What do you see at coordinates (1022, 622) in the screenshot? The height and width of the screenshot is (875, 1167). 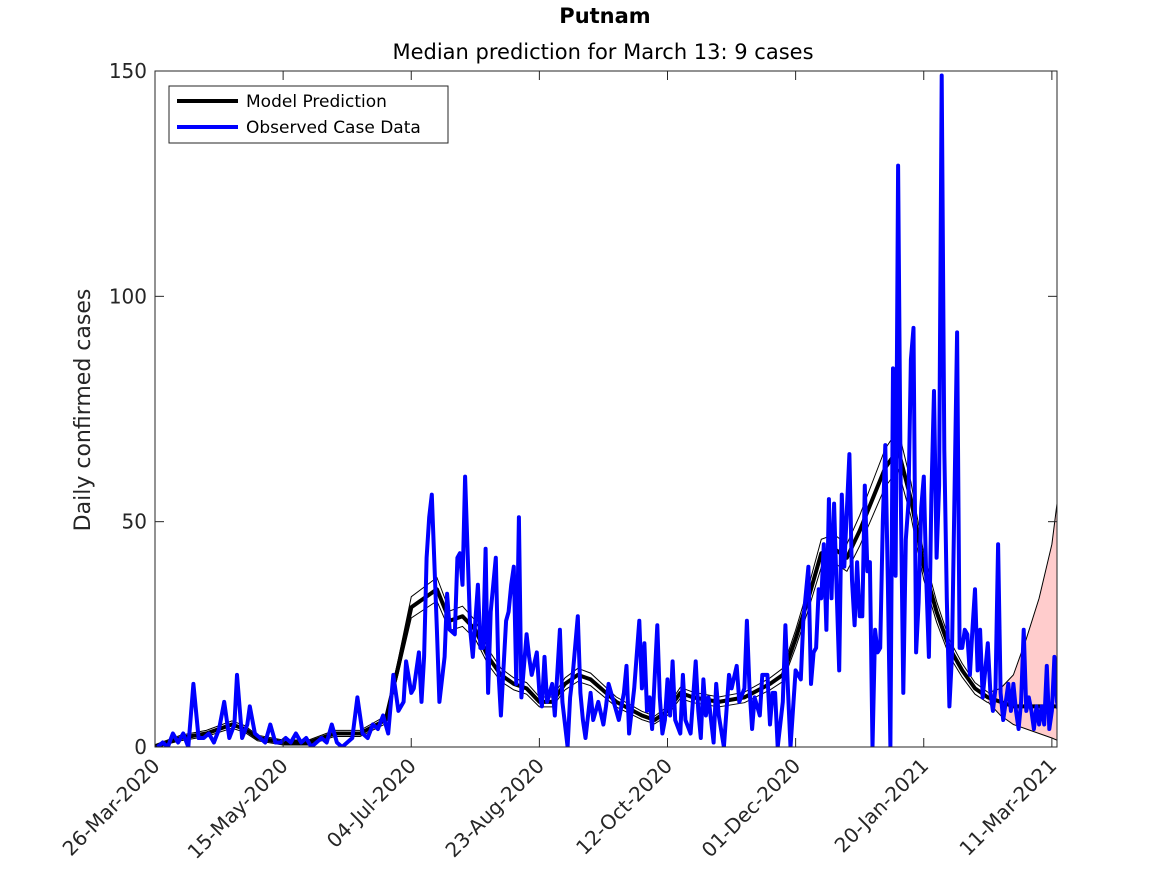 I see `forecast-band` at bounding box center [1022, 622].